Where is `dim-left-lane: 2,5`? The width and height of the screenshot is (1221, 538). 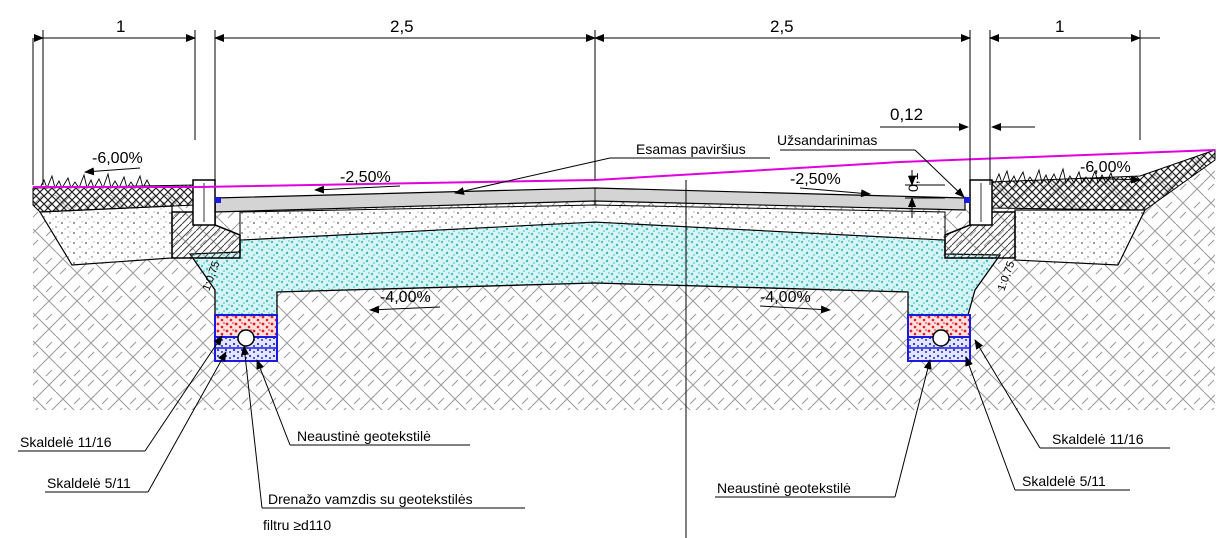
dim-left-lane: 2,5 is located at coordinates (402, 26).